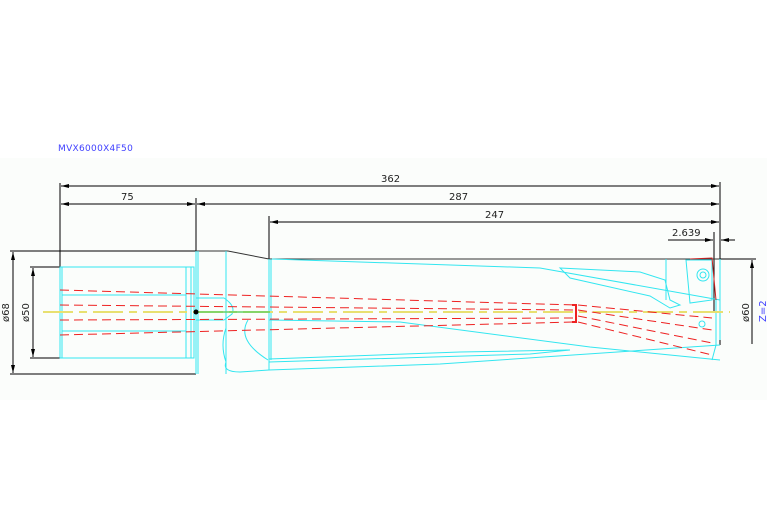 This screenshot has height=523, width=767. What do you see at coordinates (458, 255) in the screenshot?
I see `body-outline` at bounding box center [458, 255].